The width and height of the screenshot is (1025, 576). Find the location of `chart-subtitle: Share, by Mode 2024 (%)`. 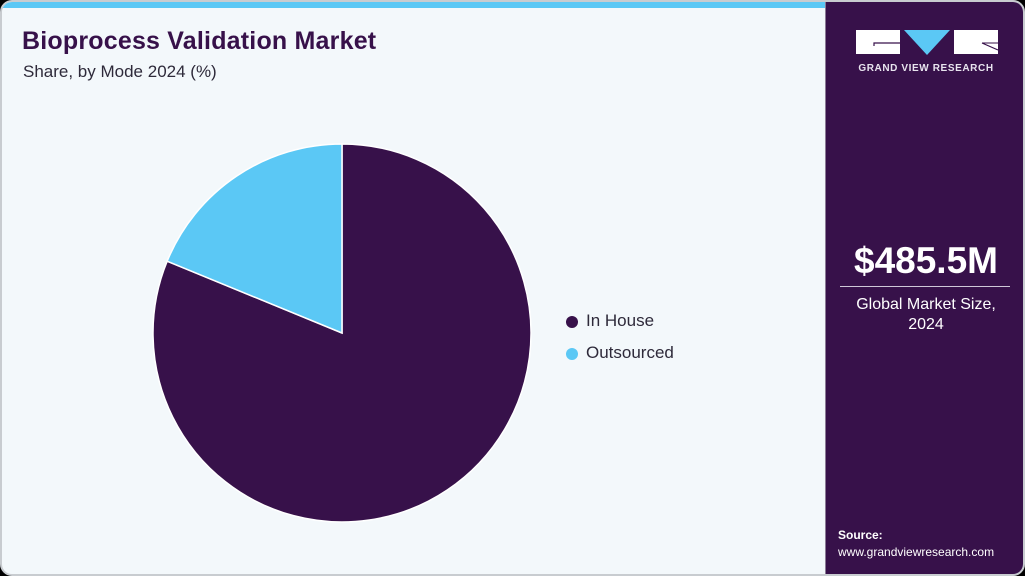

chart-subtitle: Share, by Mode 2024 (%) is located at coordinates (120, 71).